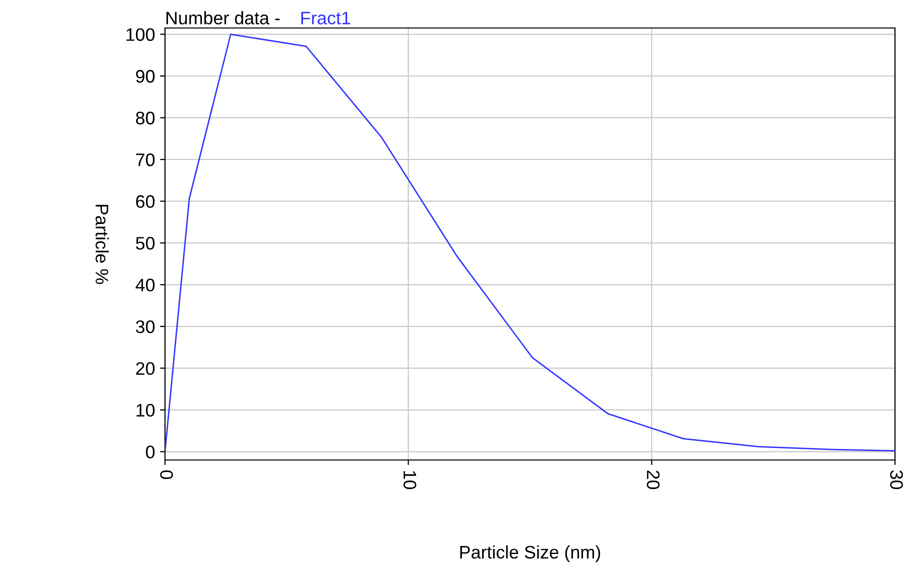 Image resolution: width=907 pixels, height=567 pixels. I want to click on y-tick-label: 50, so click(145, 243).